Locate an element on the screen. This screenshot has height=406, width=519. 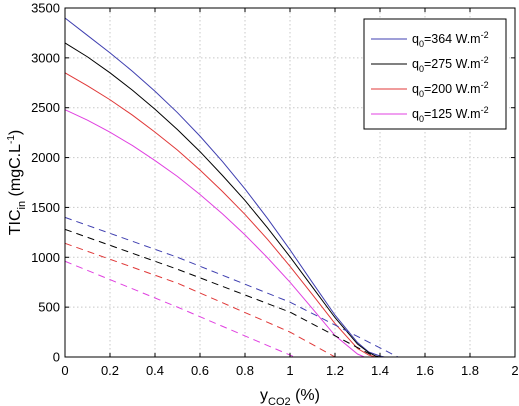
x-tick-label: 2 is located at coordinates (514, 370).